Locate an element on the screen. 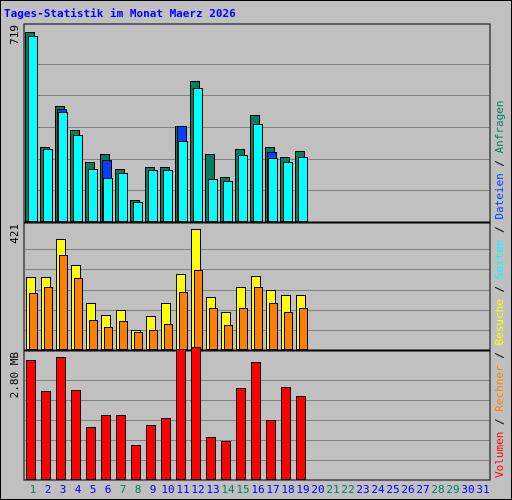 This screenshot has width=512, height=500. day-label-22: 22 is located at coordinates (347, 489).